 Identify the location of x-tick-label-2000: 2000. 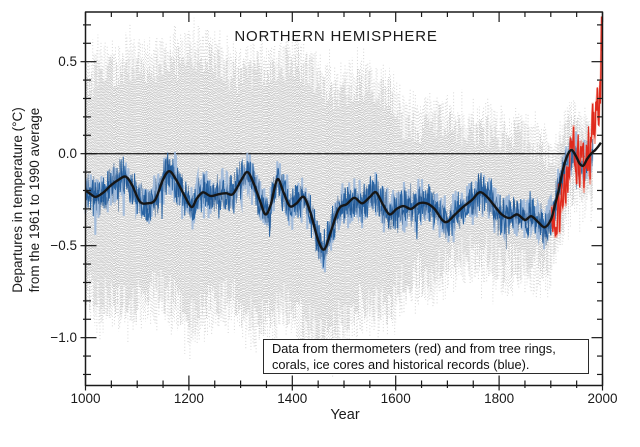
(602, 398).